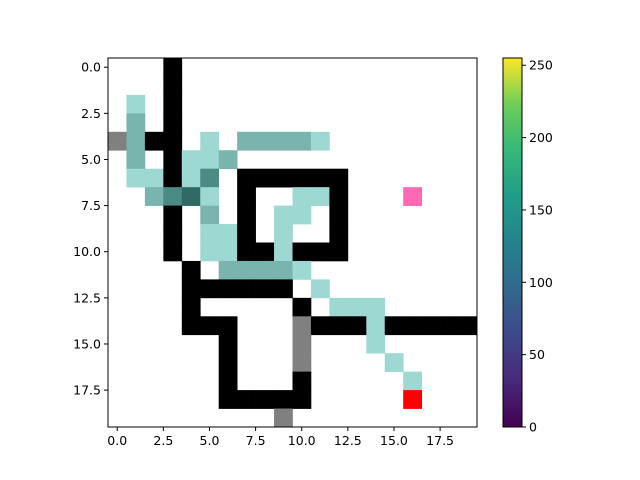 The image size is (640, 480). Describe the element at coordinates (541, 209) in the screenshot. I see `colorbar-tick-label: 150` at that location.